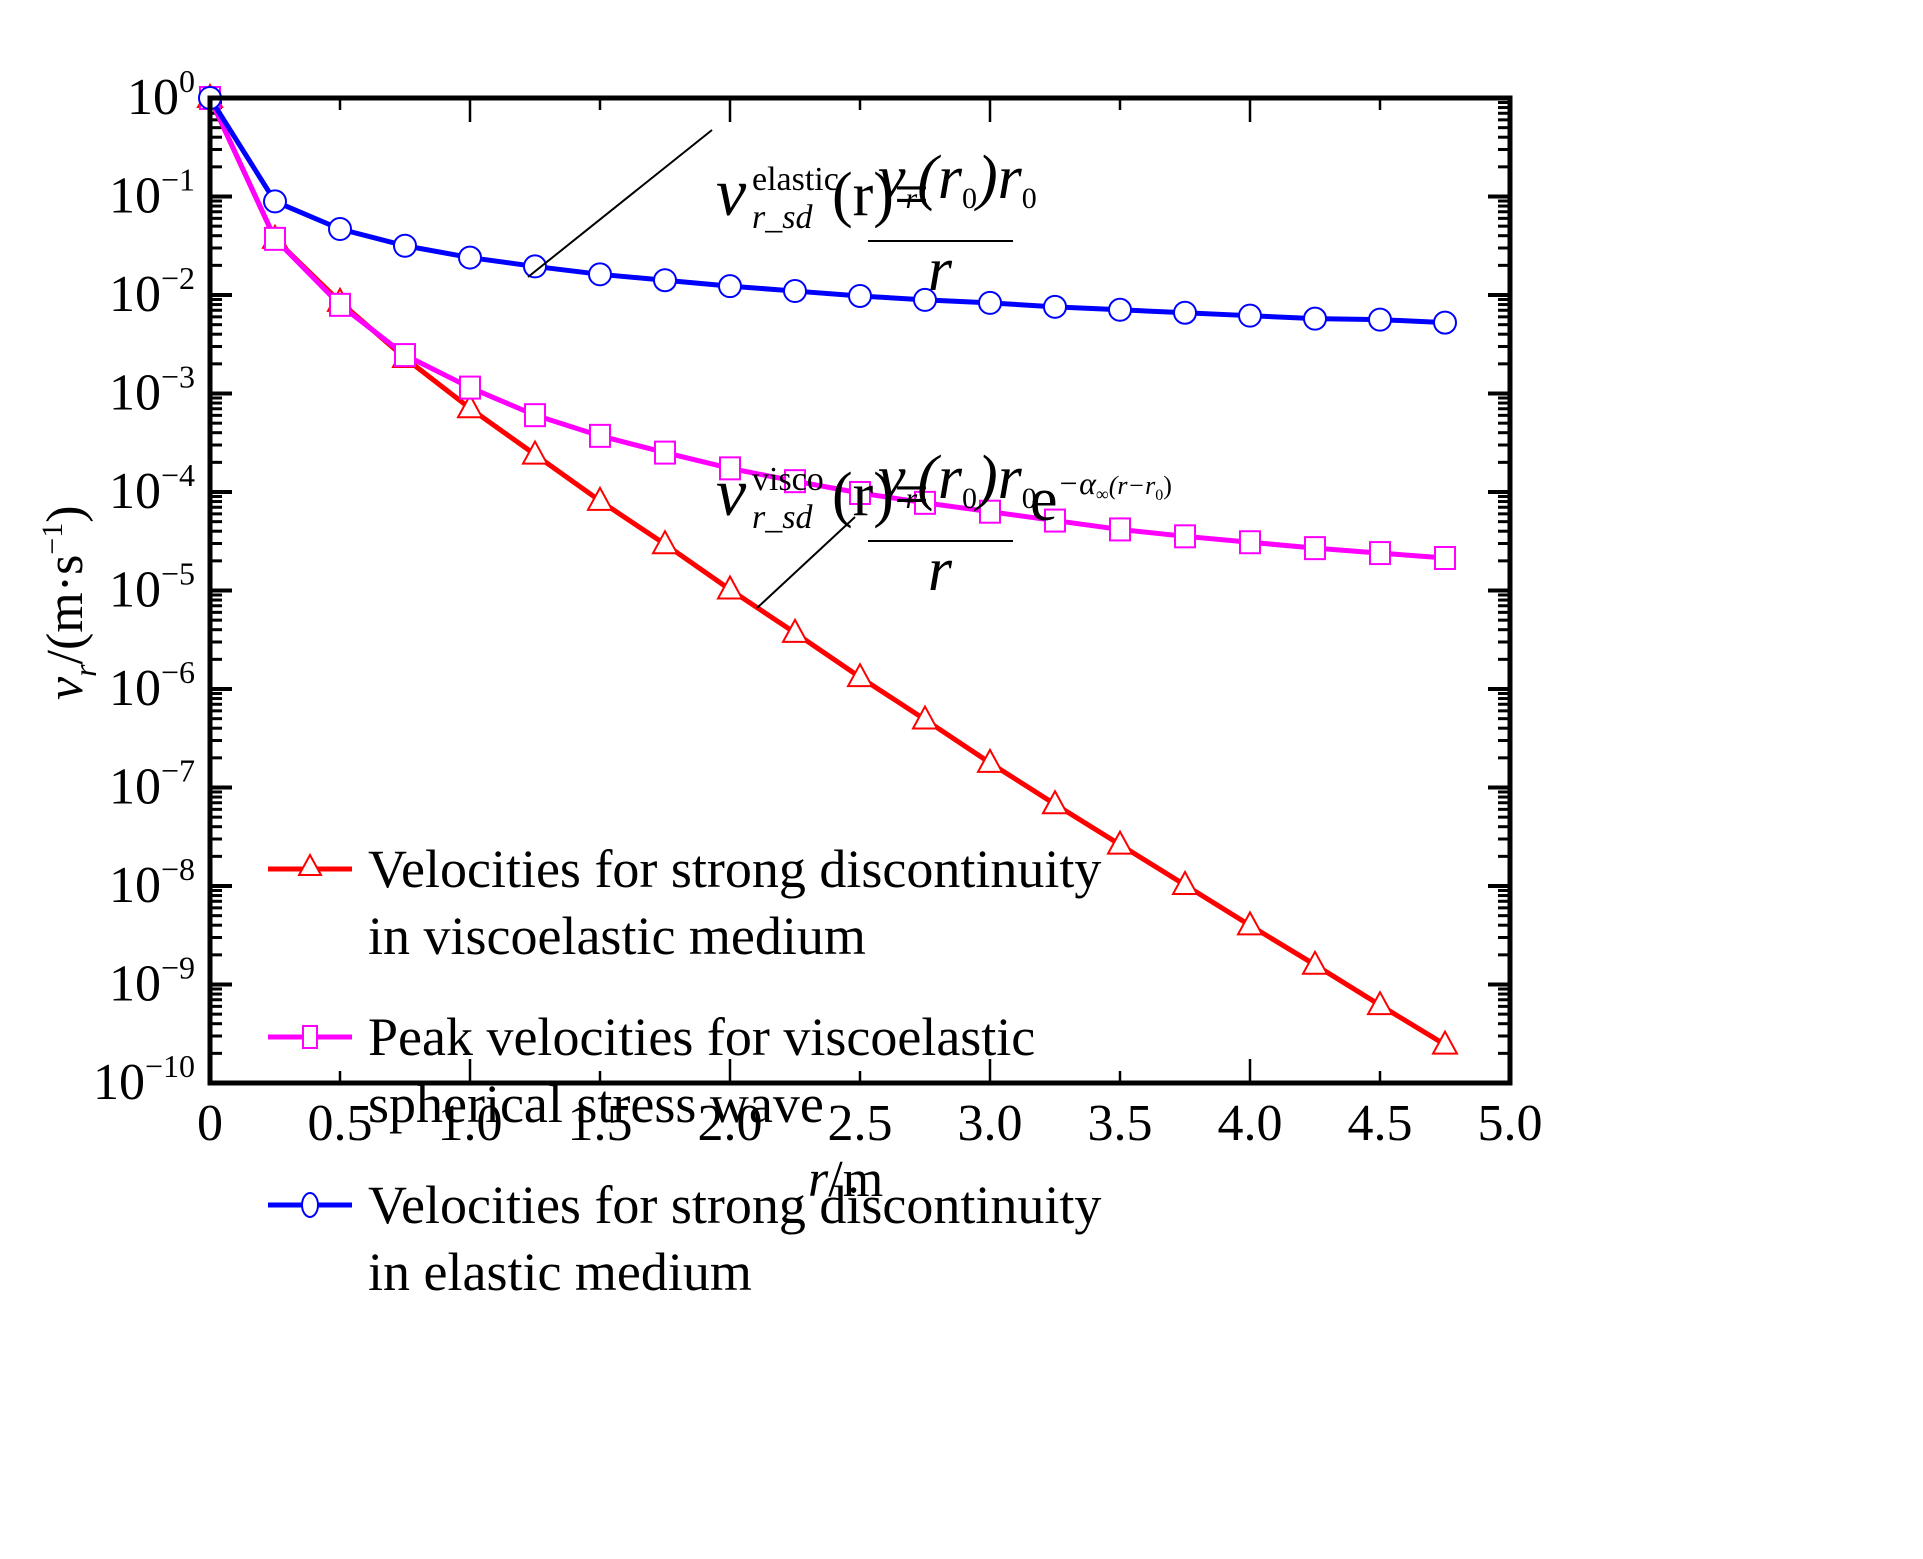 The width and height of the screenshot is (1923, 1559). I want to click on svg-text: in elastic medium, so click(560, 1272).